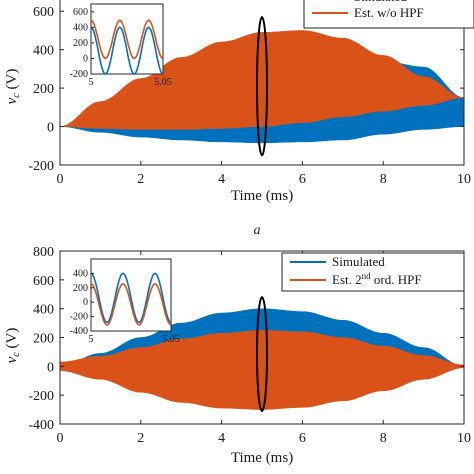 Image resolution: width=474 pixels, height=474 pixels. Describe the element at coordinates (257, 230) in the screenshot. I see `panel-label: a` at that location.